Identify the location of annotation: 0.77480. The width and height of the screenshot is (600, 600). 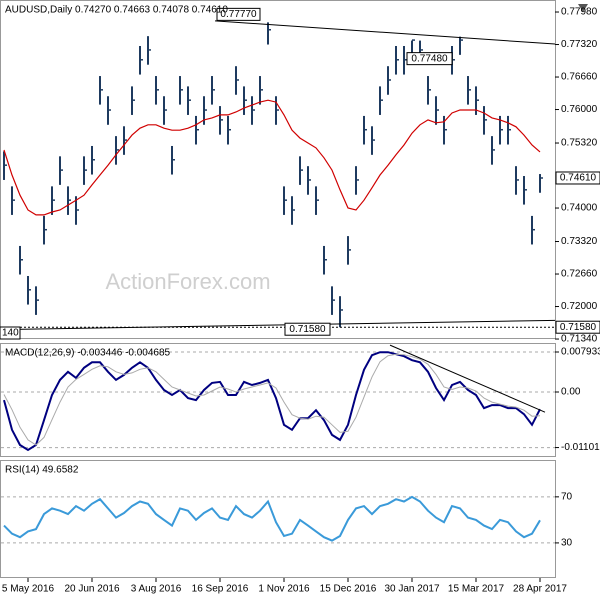
(429, 58).